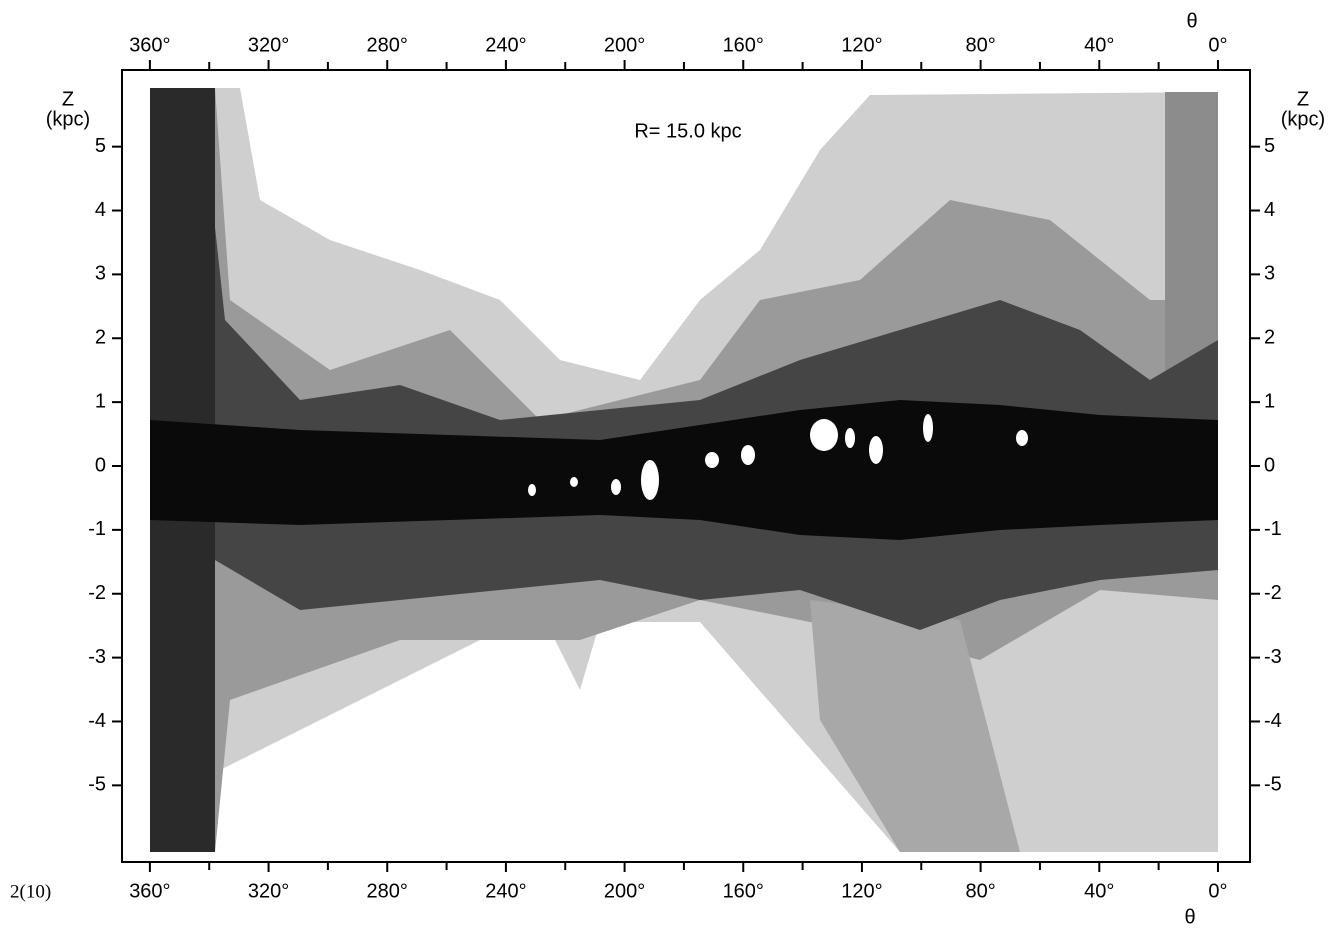 The height and width of the screenshot is (930, 1343). What do you see at coordinates (1303, 119) in the screenshot?
I see `y-axis-label-right: (kpc)` at bounding box center [1303, 119].